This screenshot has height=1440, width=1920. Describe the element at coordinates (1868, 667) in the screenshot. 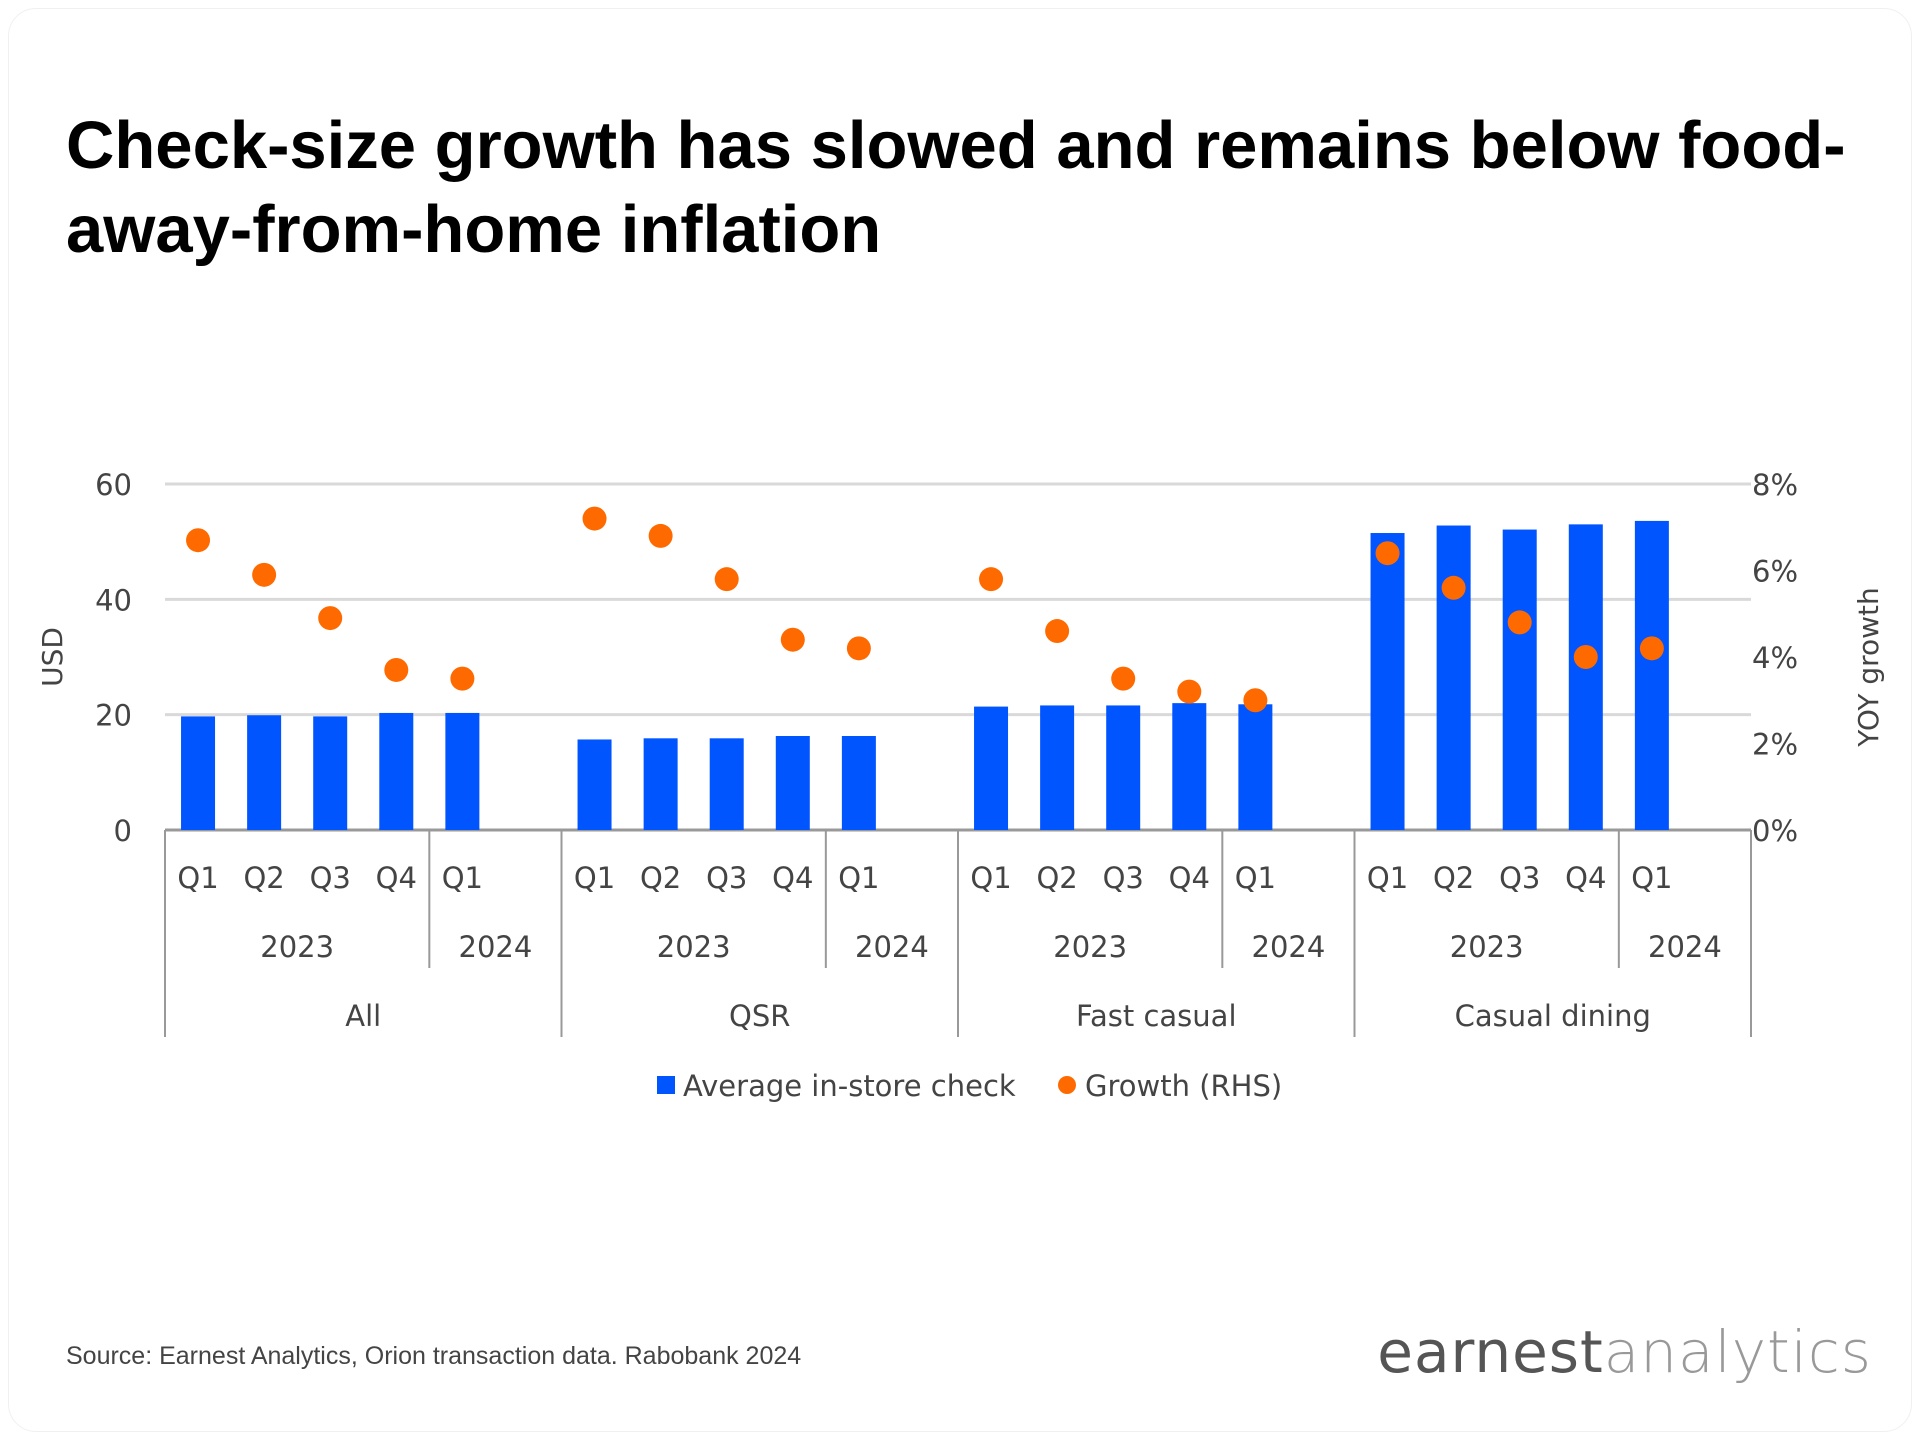

I see `y2-axis-title: YOY growth` at that location.